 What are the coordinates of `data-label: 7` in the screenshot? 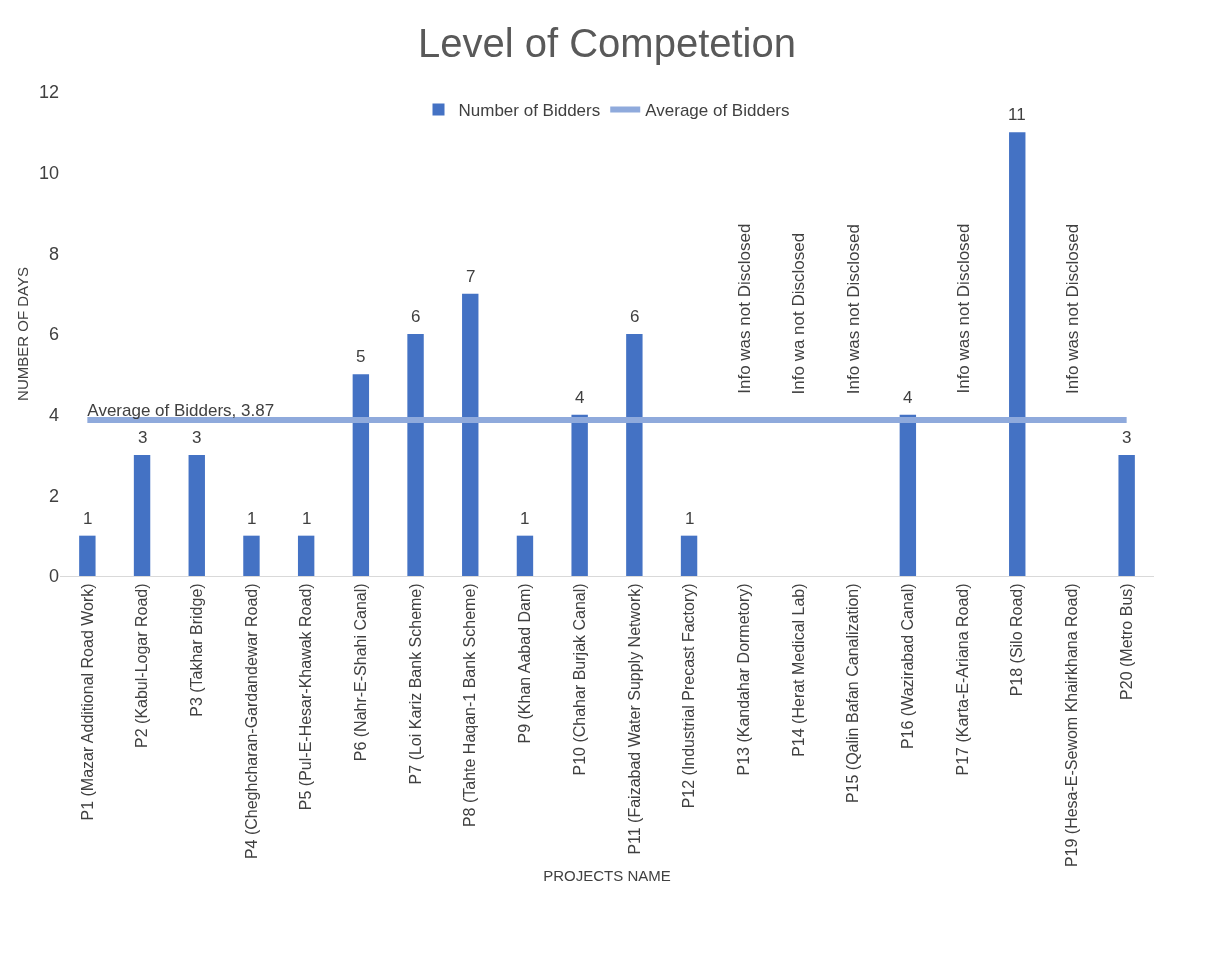 It's located at (471, 276).